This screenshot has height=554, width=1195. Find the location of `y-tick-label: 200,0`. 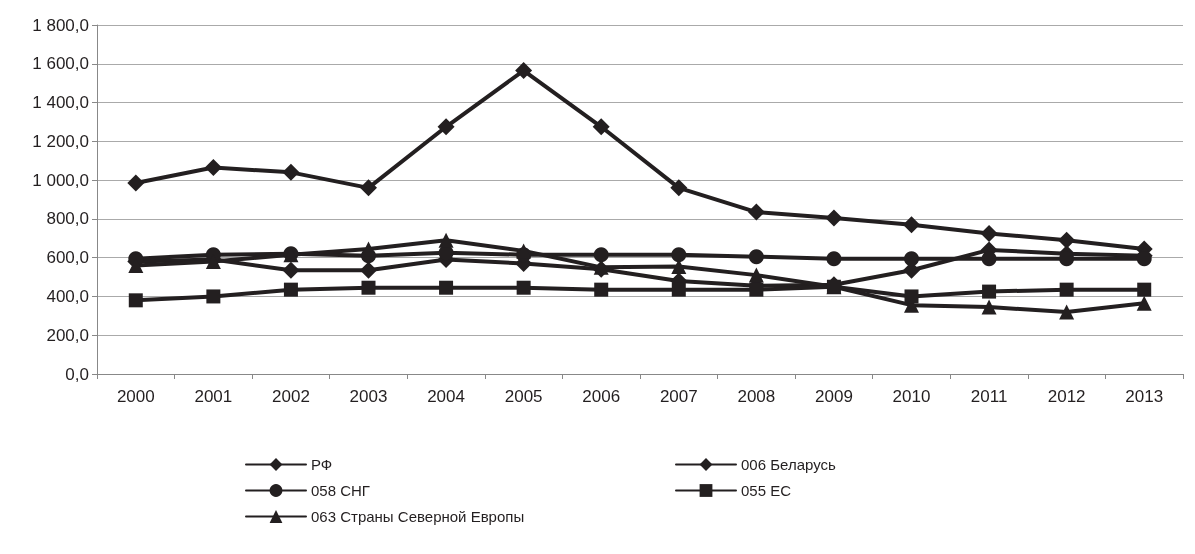

y-tick-label: 200,0 is located at coordinates (67, 335).